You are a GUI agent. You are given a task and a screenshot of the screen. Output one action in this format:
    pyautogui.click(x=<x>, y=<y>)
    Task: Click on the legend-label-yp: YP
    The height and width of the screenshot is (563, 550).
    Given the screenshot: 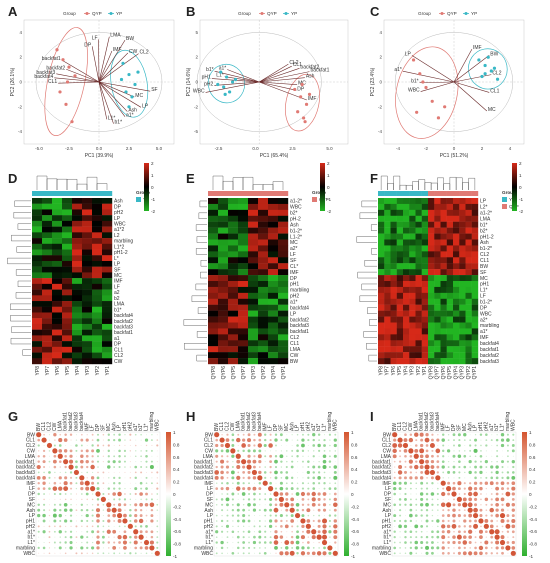 What is the action you would take?
    pyautogui.click(x=474, y=13)
    